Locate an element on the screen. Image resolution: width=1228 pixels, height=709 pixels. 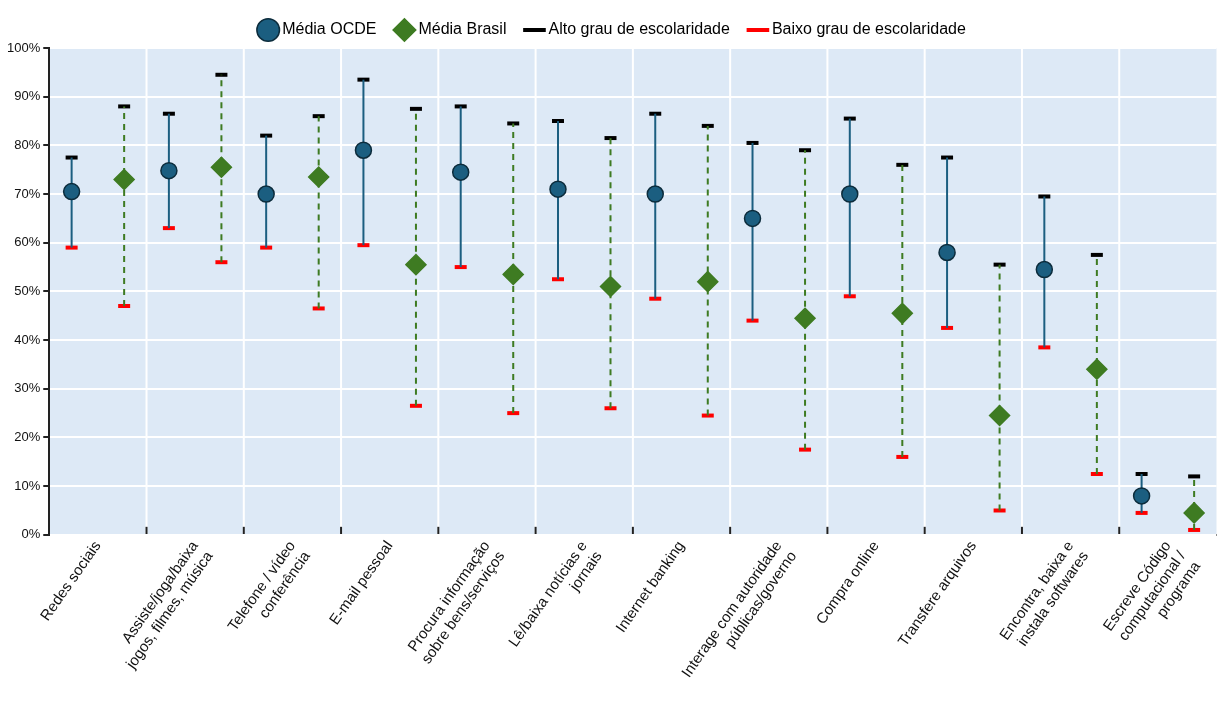
y-tick-label: 40% is located at coordinates (27, 339).